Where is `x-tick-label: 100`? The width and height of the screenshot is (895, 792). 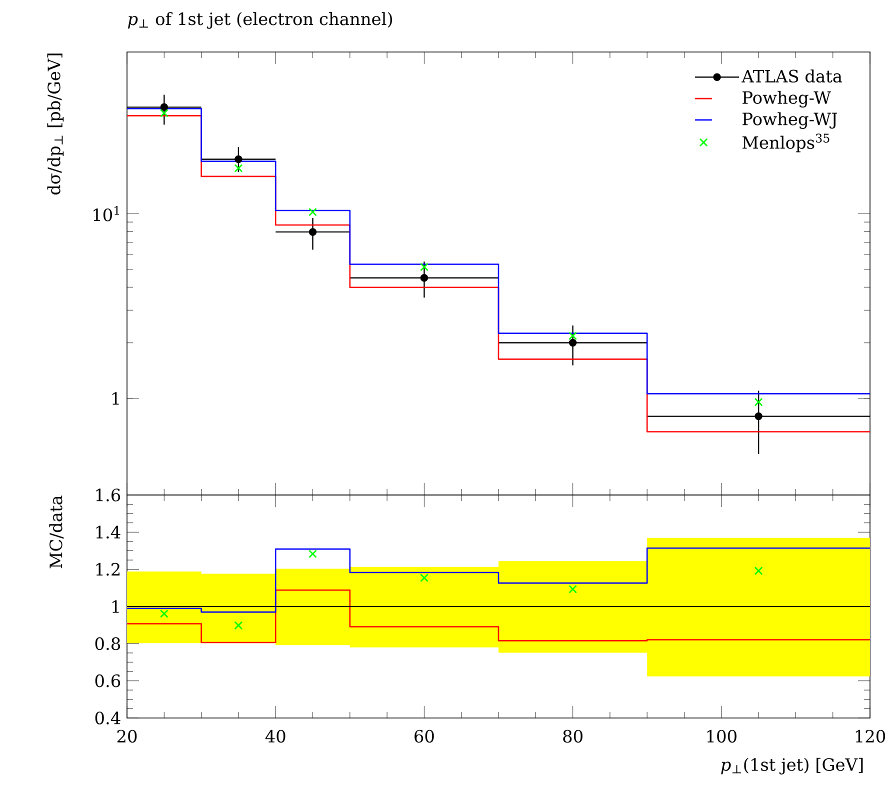 x-tick-label: 100 is located at coordinates (721, 736).